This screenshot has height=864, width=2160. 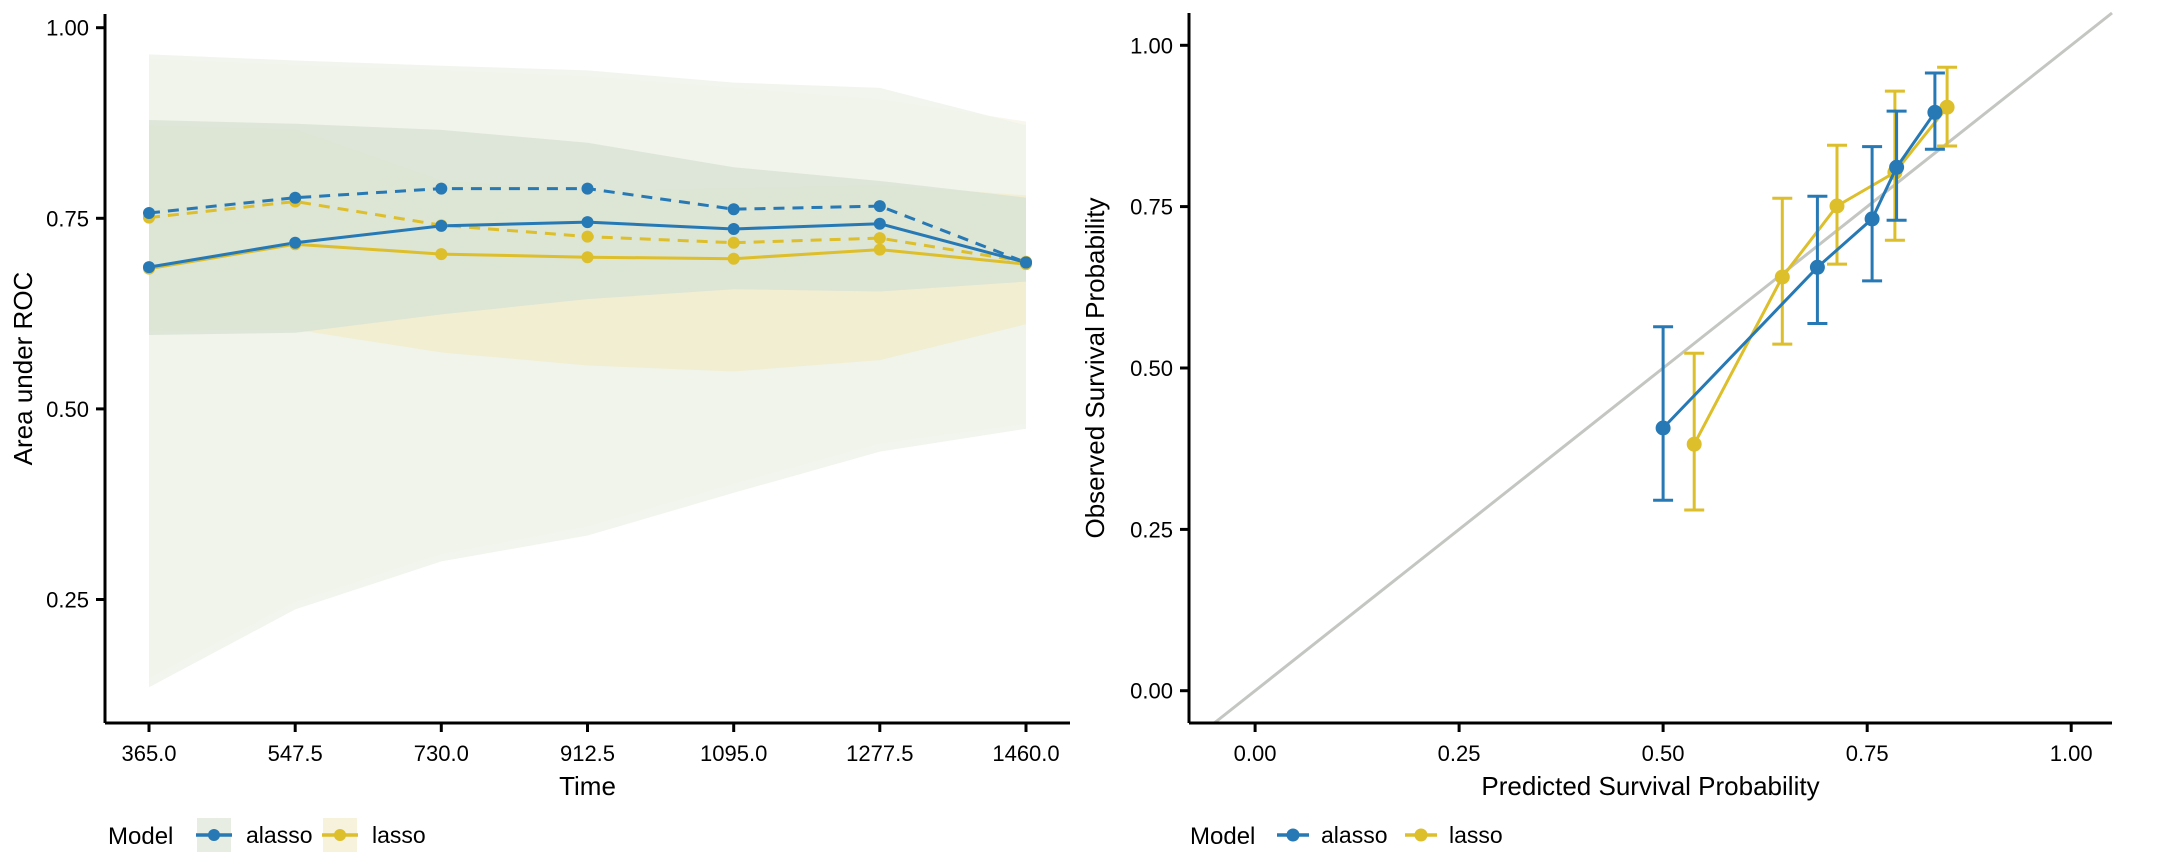 I want to click on x-tick-label: 365.0, so click(x=148, y=753).